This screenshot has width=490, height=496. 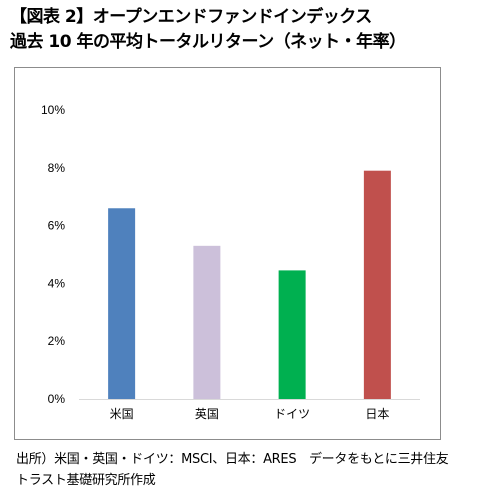 What do you see at coordinates (208, 42) in the screenshot?
I see `figure-subtitle: 過去 10 年の平均トータルリターン（ネット・年率）` at bounding box center [208, 42].